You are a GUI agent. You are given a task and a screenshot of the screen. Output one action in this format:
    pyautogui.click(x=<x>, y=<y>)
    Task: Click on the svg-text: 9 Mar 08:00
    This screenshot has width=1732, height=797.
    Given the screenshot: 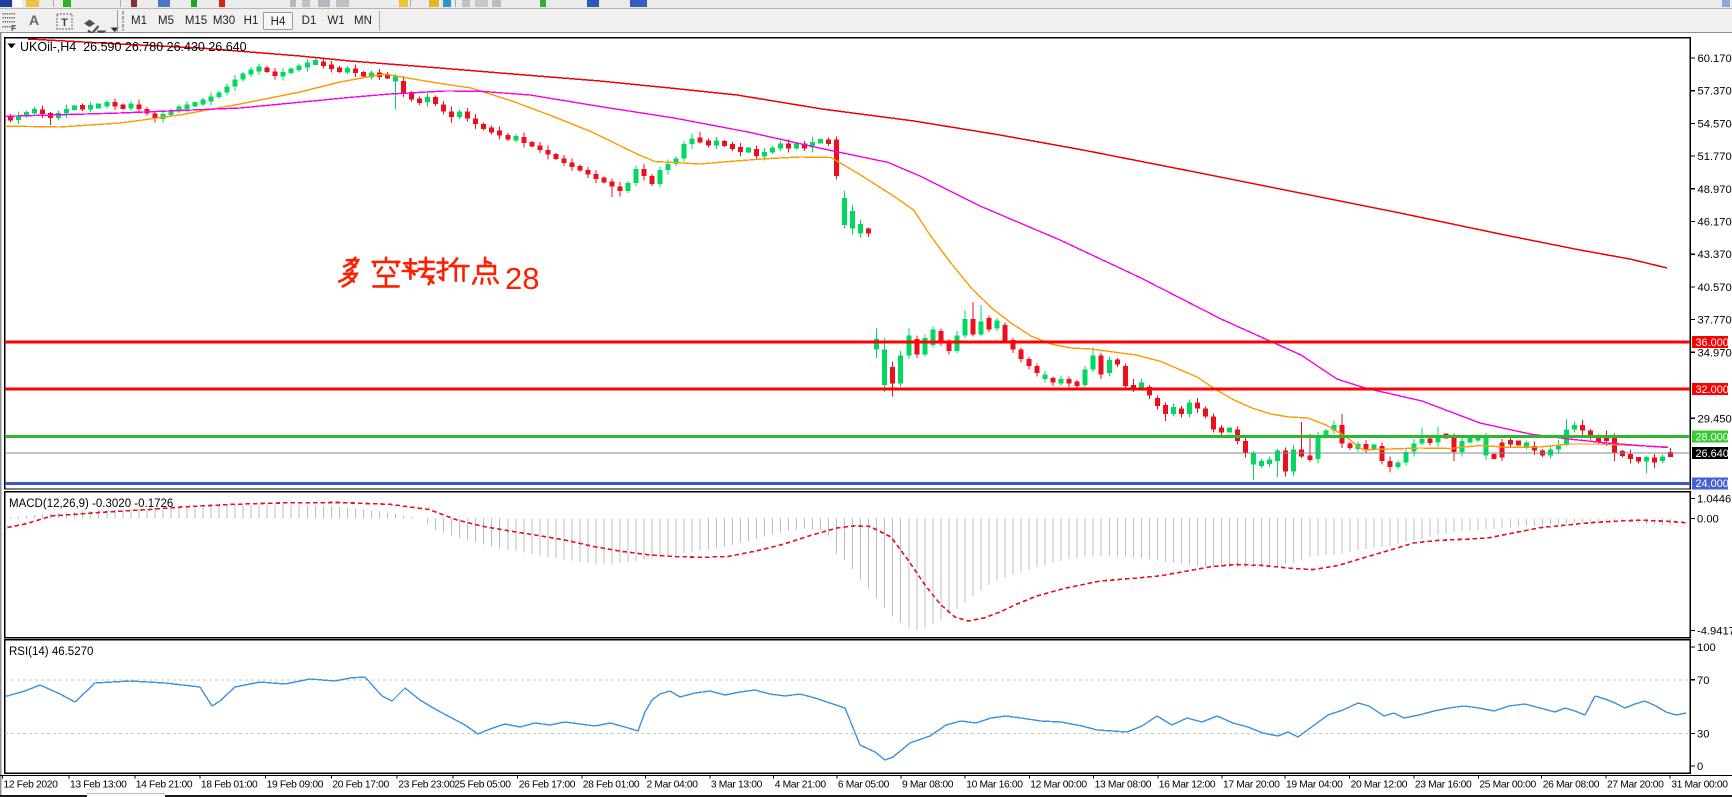 What is the action you would take?
    pyautogui.click(x=928, y=785)
    